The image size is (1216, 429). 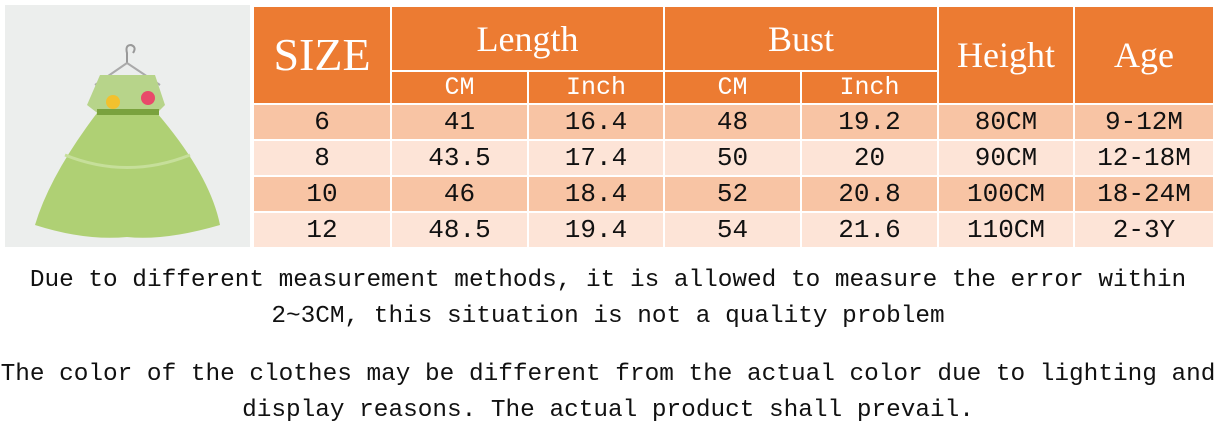 I want to click on table-cell: 54, so click(x=733, y=230).